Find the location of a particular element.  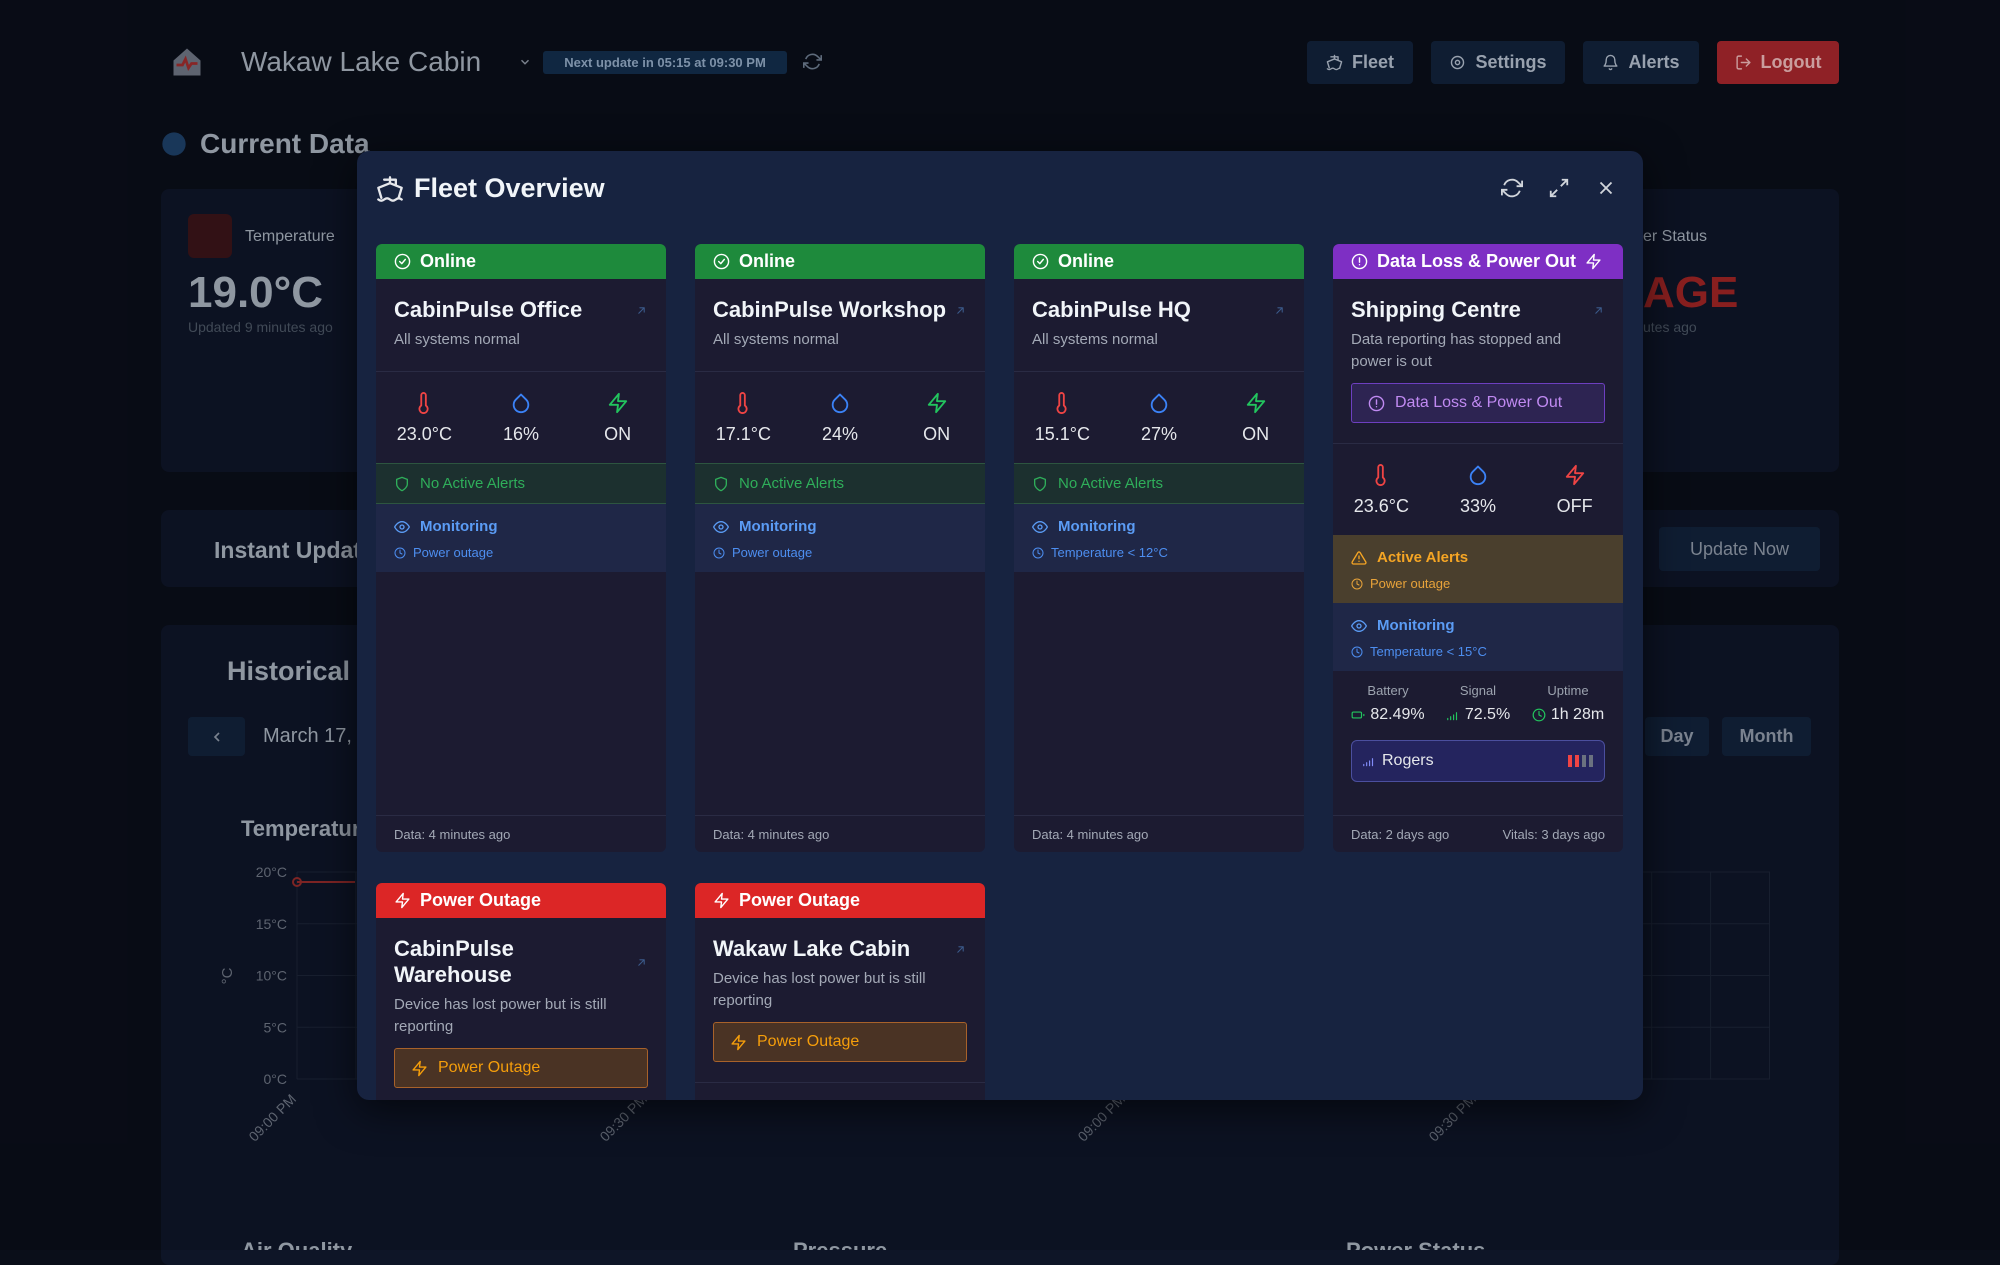

chart-title: Temperatur is located at coordinates (301, 828).